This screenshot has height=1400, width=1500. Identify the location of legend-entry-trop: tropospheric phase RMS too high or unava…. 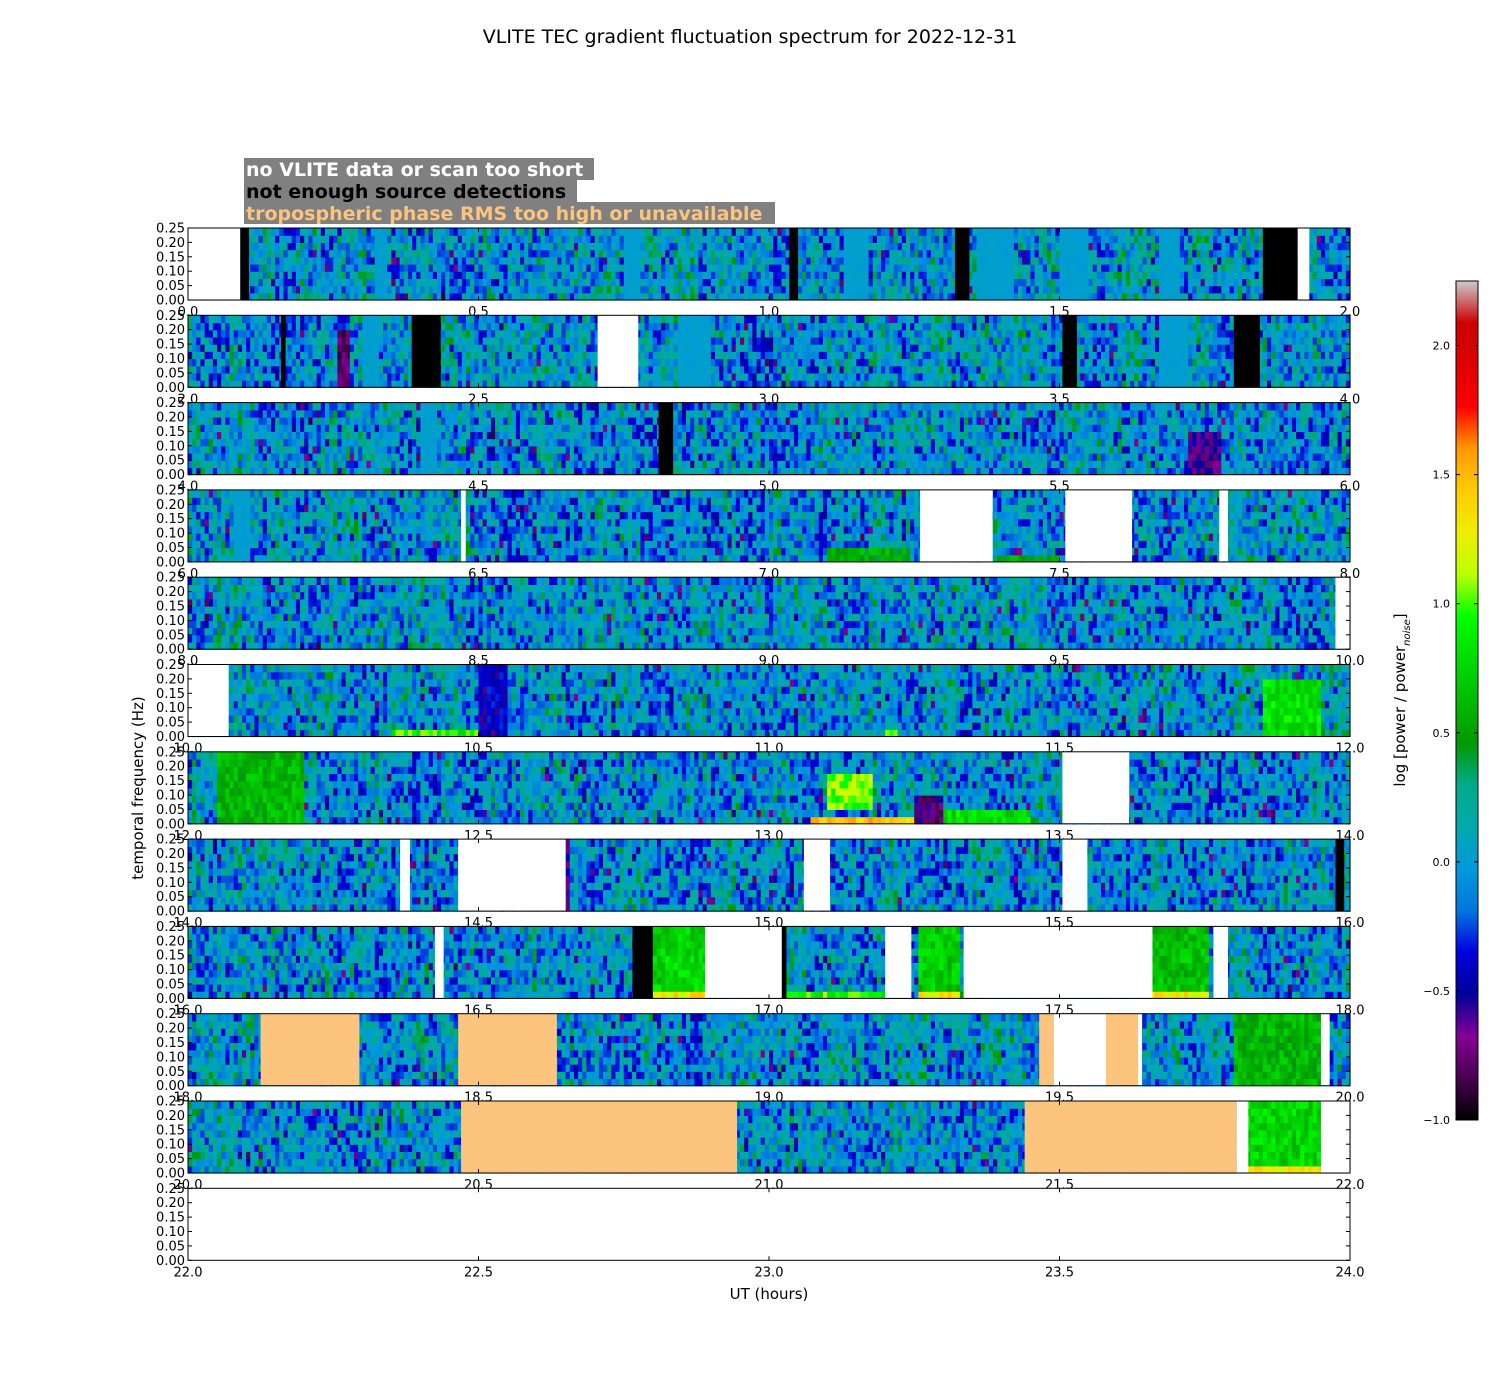
(504, 214).